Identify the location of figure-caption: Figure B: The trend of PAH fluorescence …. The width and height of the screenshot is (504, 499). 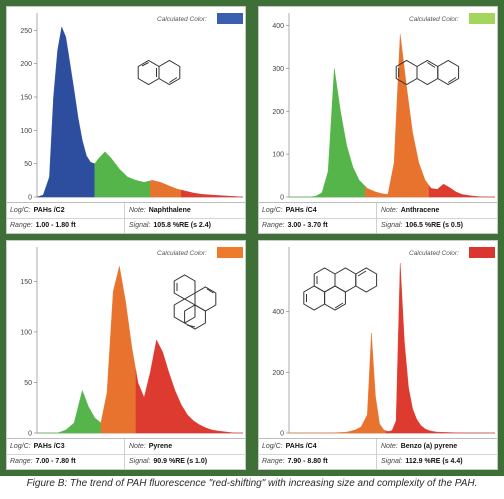
(252, 483).